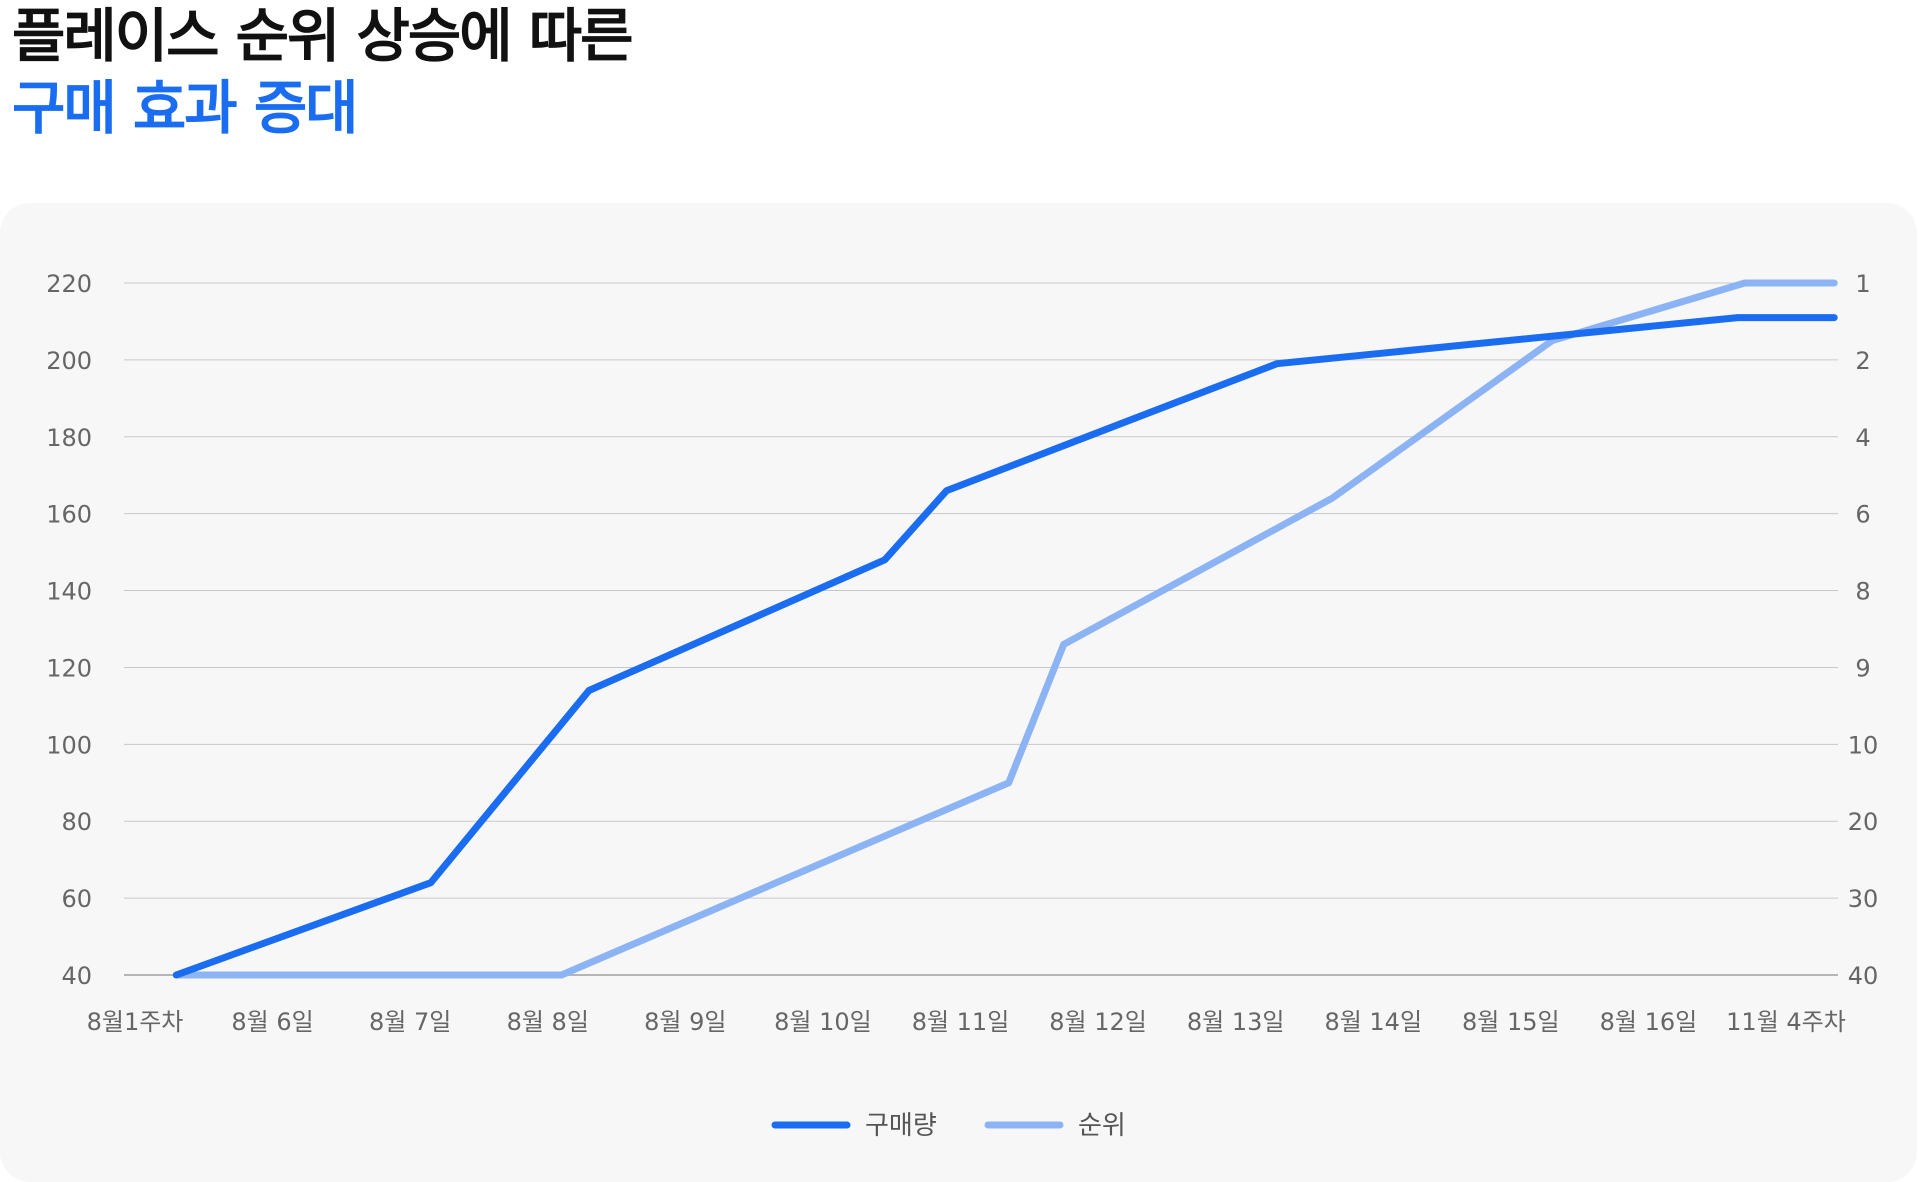  What do you see at coordinates (69, 284) in the screenshot?
I see `left-tick-label: 220` at bounding box center [69, 284].